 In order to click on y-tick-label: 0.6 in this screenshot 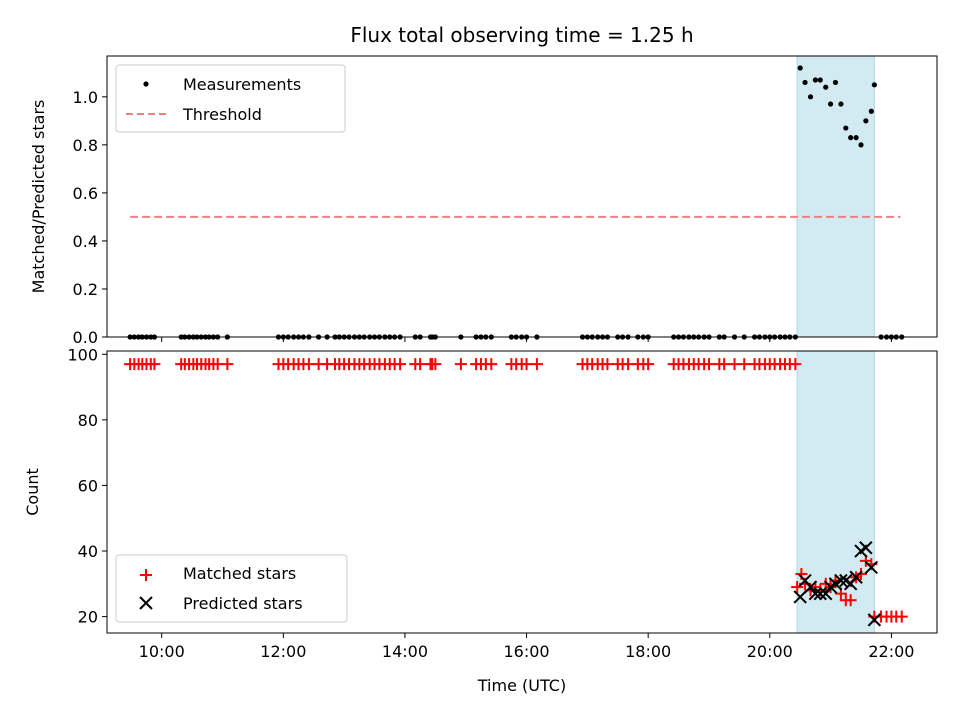, I will do `click(85, 193)`.